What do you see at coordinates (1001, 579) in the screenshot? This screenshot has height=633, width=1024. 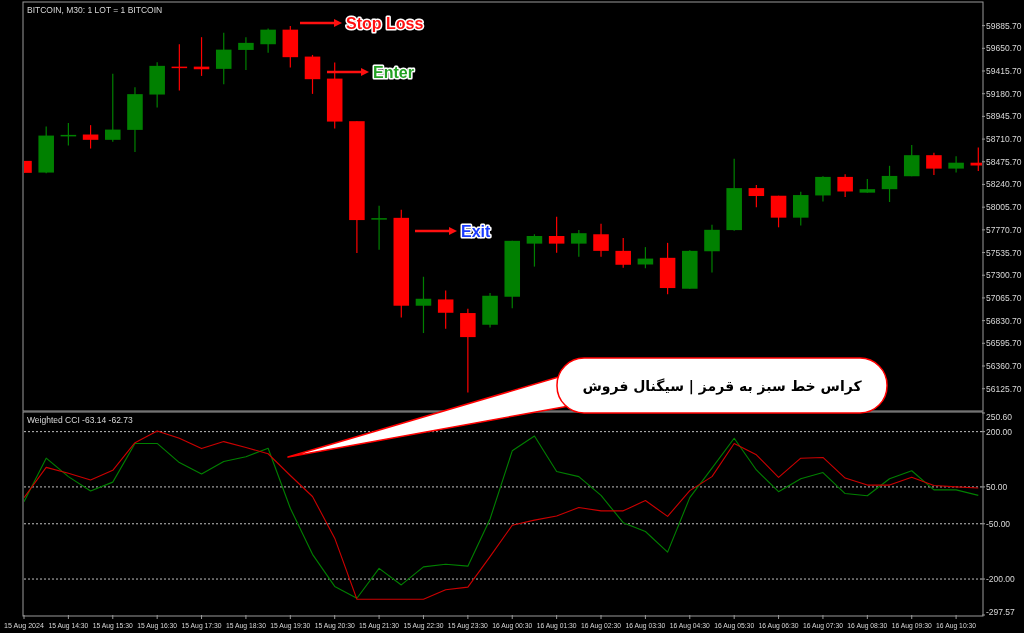 I see `y-tick-label: -200.00` at bounding box center [1001, 579].